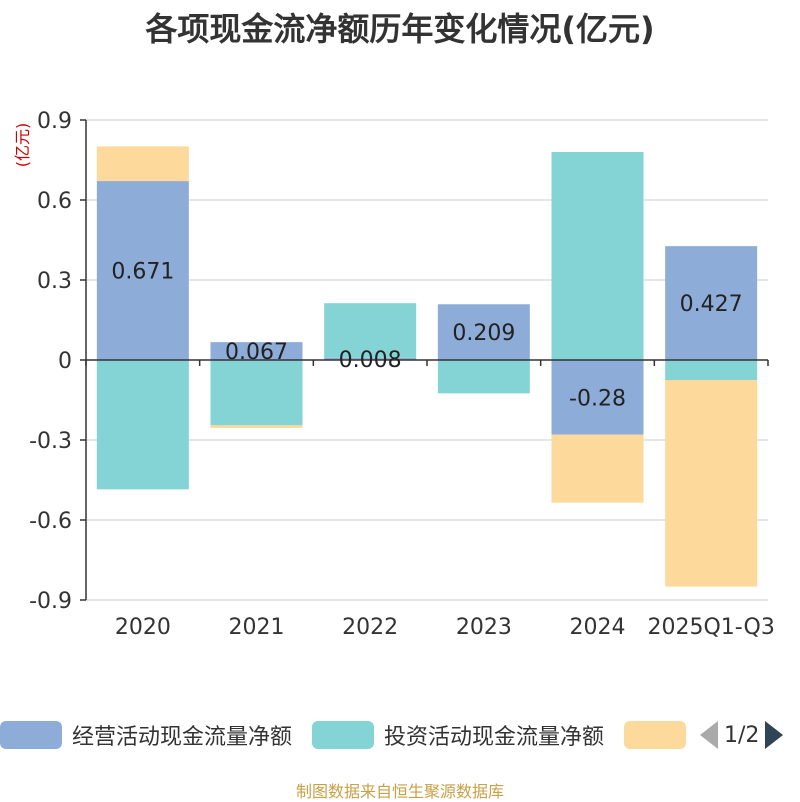 The width and height of the screenshot is (800, 802). What do you see at coordinates (710, 627) in the screenshot?
I see `x-tick-label: 2025Q1-Q3` at bounding box center [710, 627].